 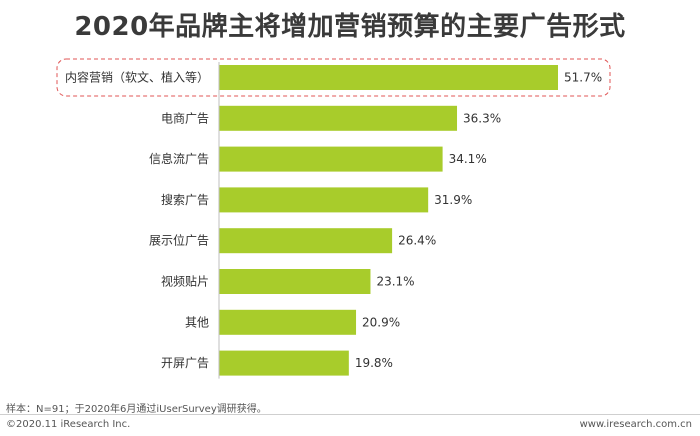 What do you see at coordinates (350, 414) in the screenshot?
I see `footer-divider` at bounding box center [350, 414].